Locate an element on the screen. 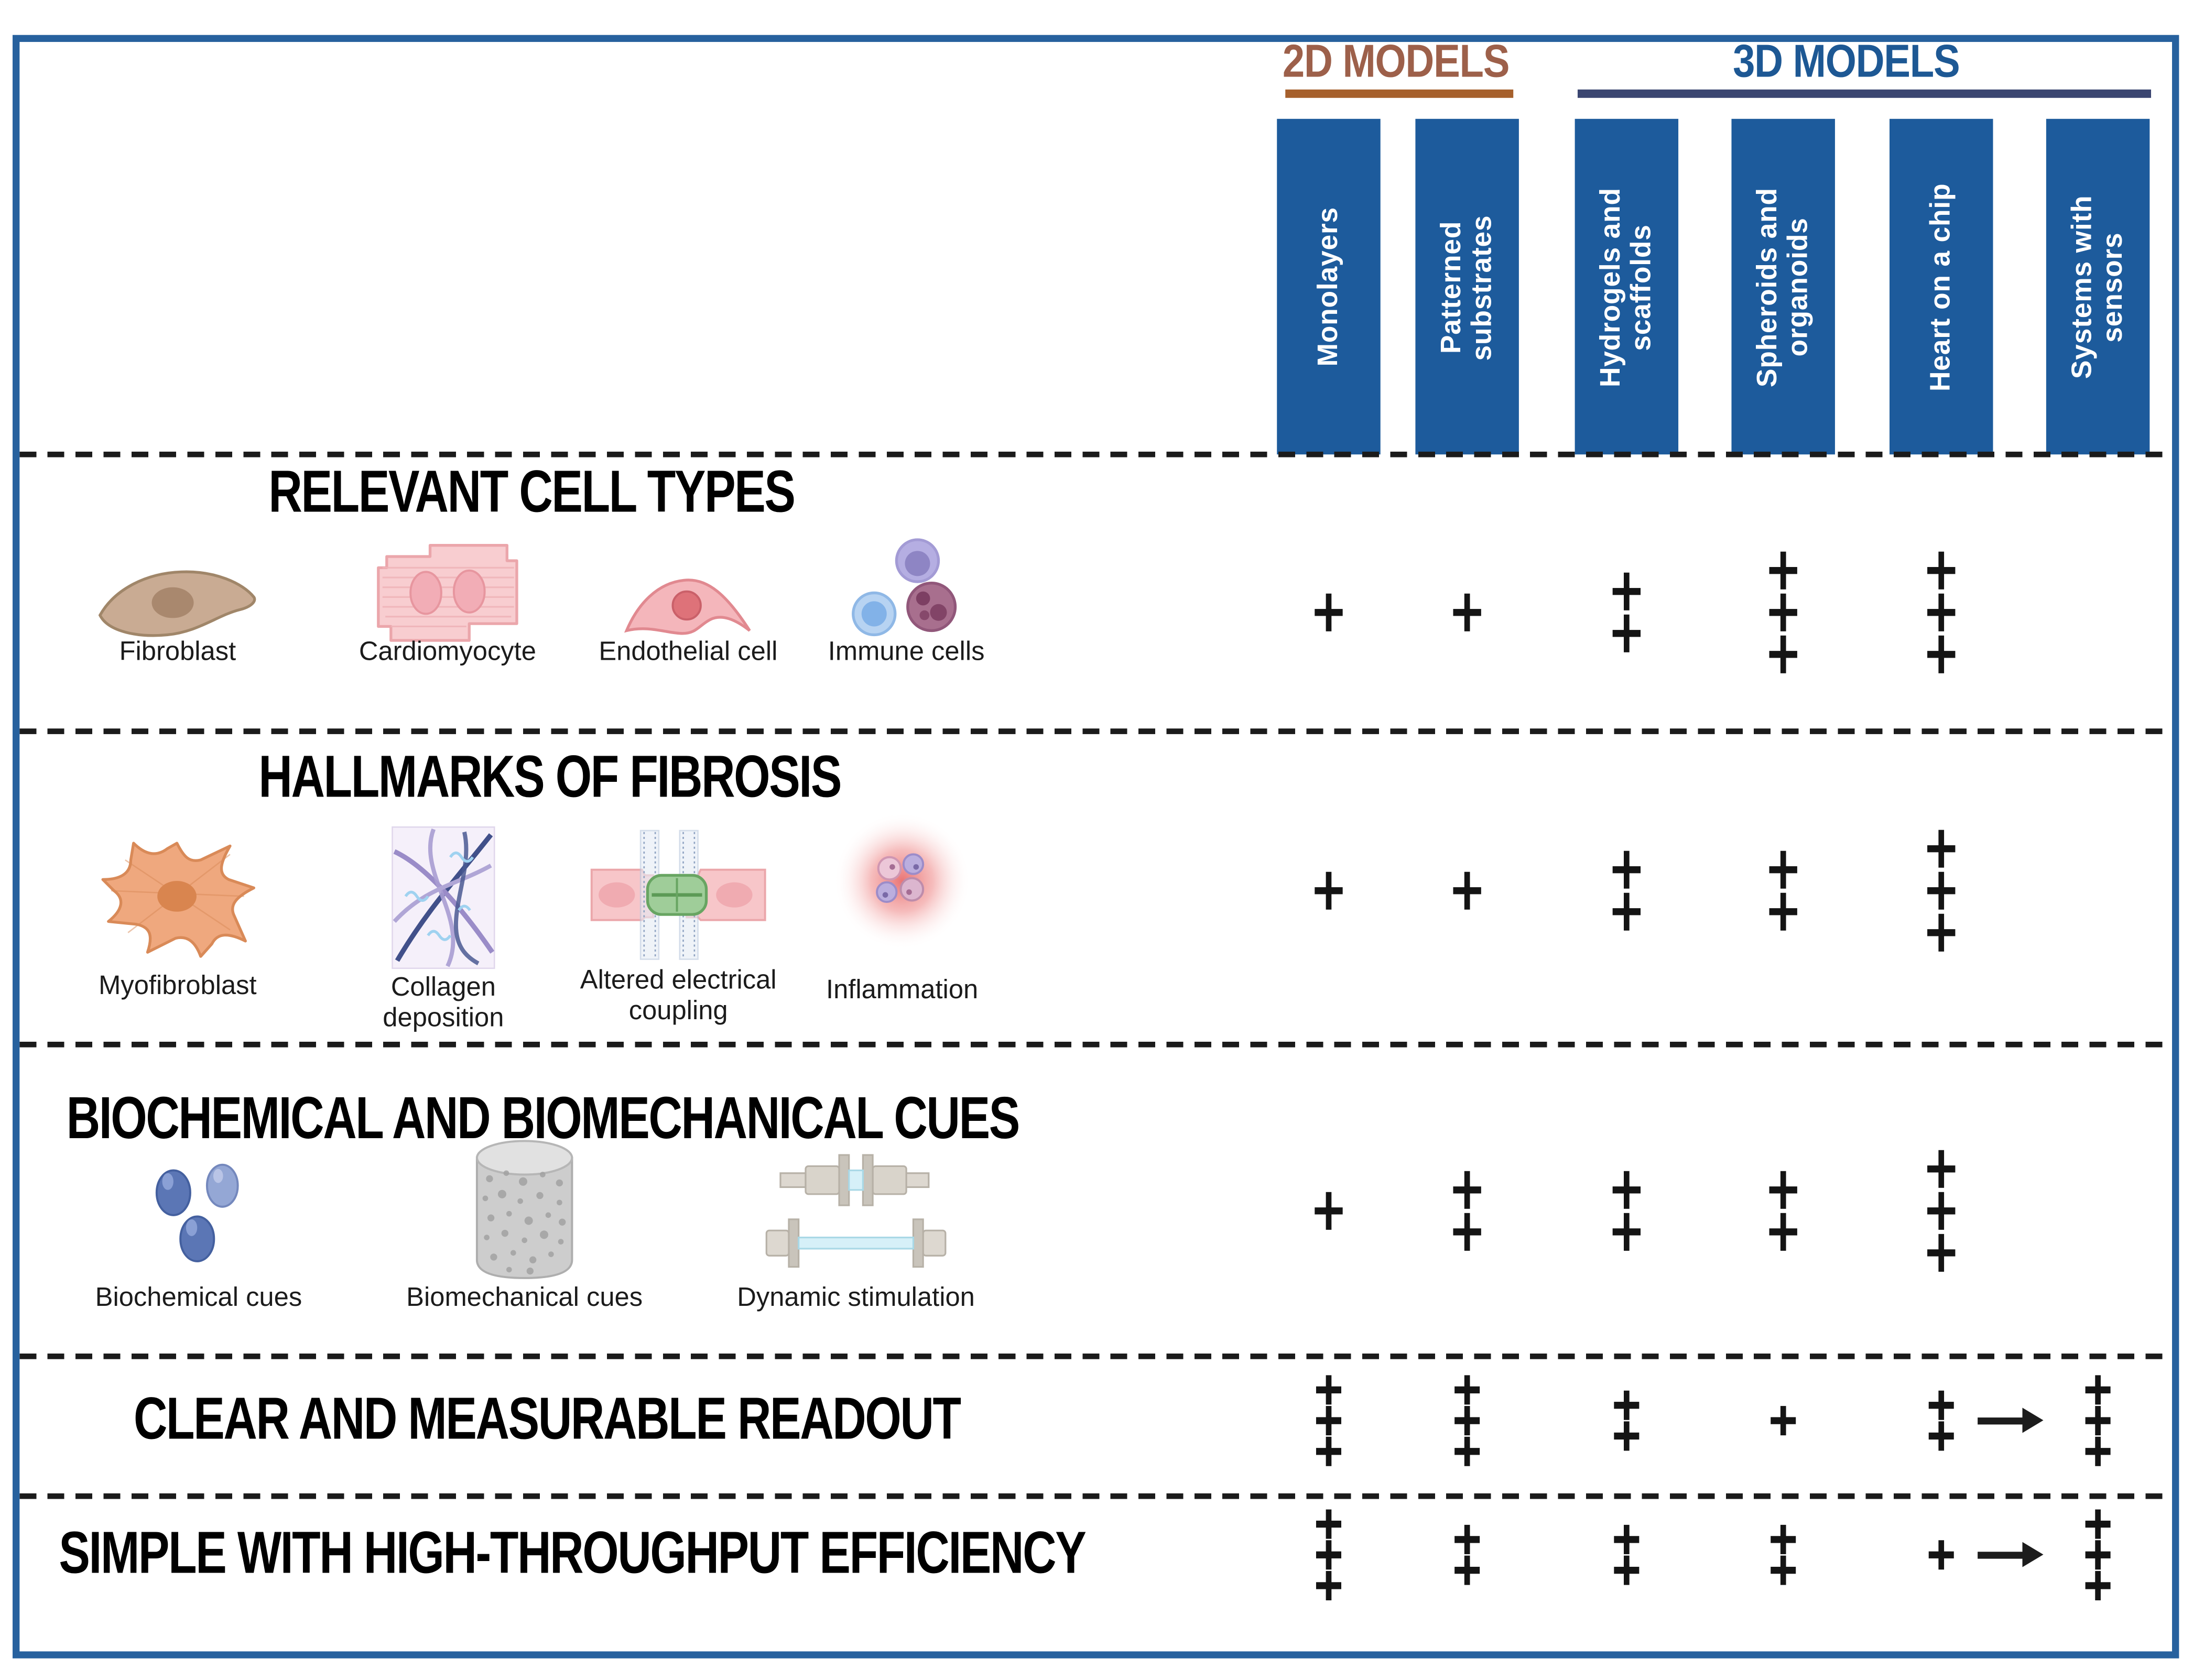 The height and width of the screenshot is (1680, 2193). immune-cells-icon is located at coordinates (906, 590).